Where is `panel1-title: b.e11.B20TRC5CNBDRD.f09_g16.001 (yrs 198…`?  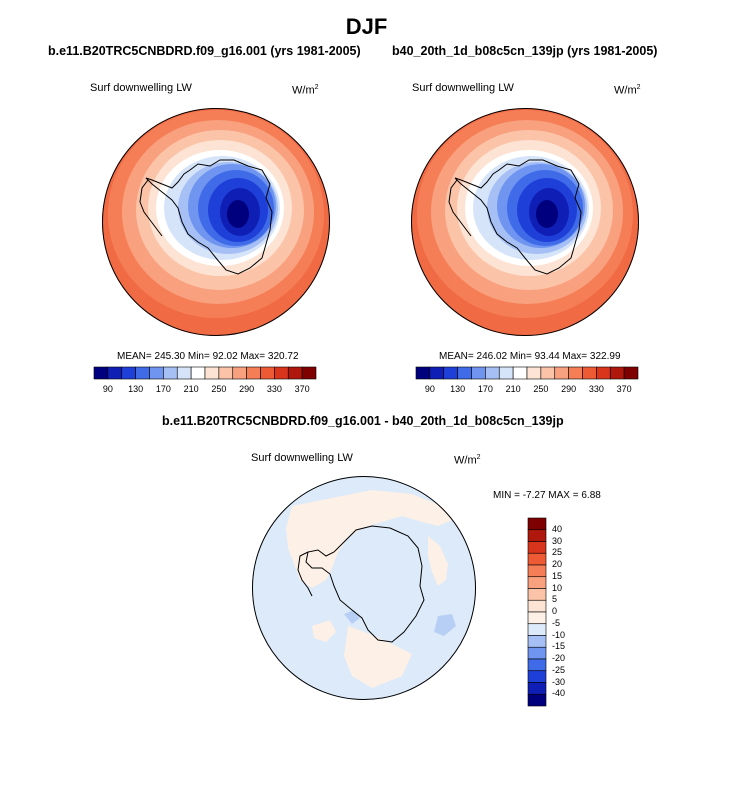
panel1-title: b.e11.B20TRC5CNBDRD.f09_g16.001 (yrs 198… is located at coordinates (204, 51).